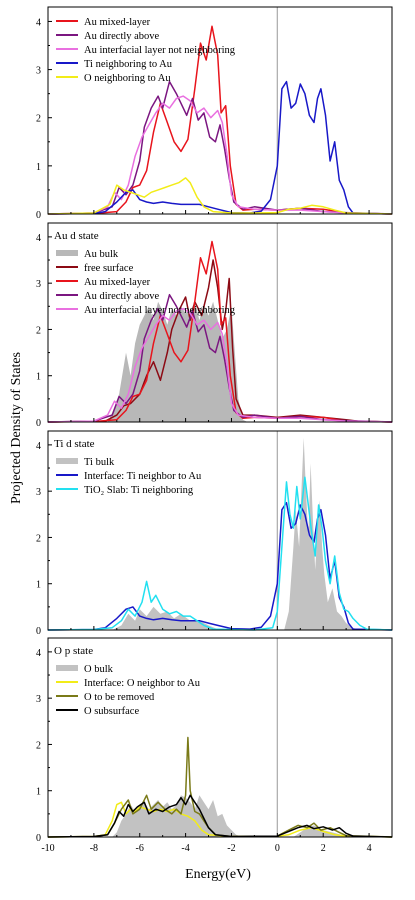 Image resolution: width=415 pixels, height=900 pixels. I want to click on x-tick-label: -10, so click(47, 848).